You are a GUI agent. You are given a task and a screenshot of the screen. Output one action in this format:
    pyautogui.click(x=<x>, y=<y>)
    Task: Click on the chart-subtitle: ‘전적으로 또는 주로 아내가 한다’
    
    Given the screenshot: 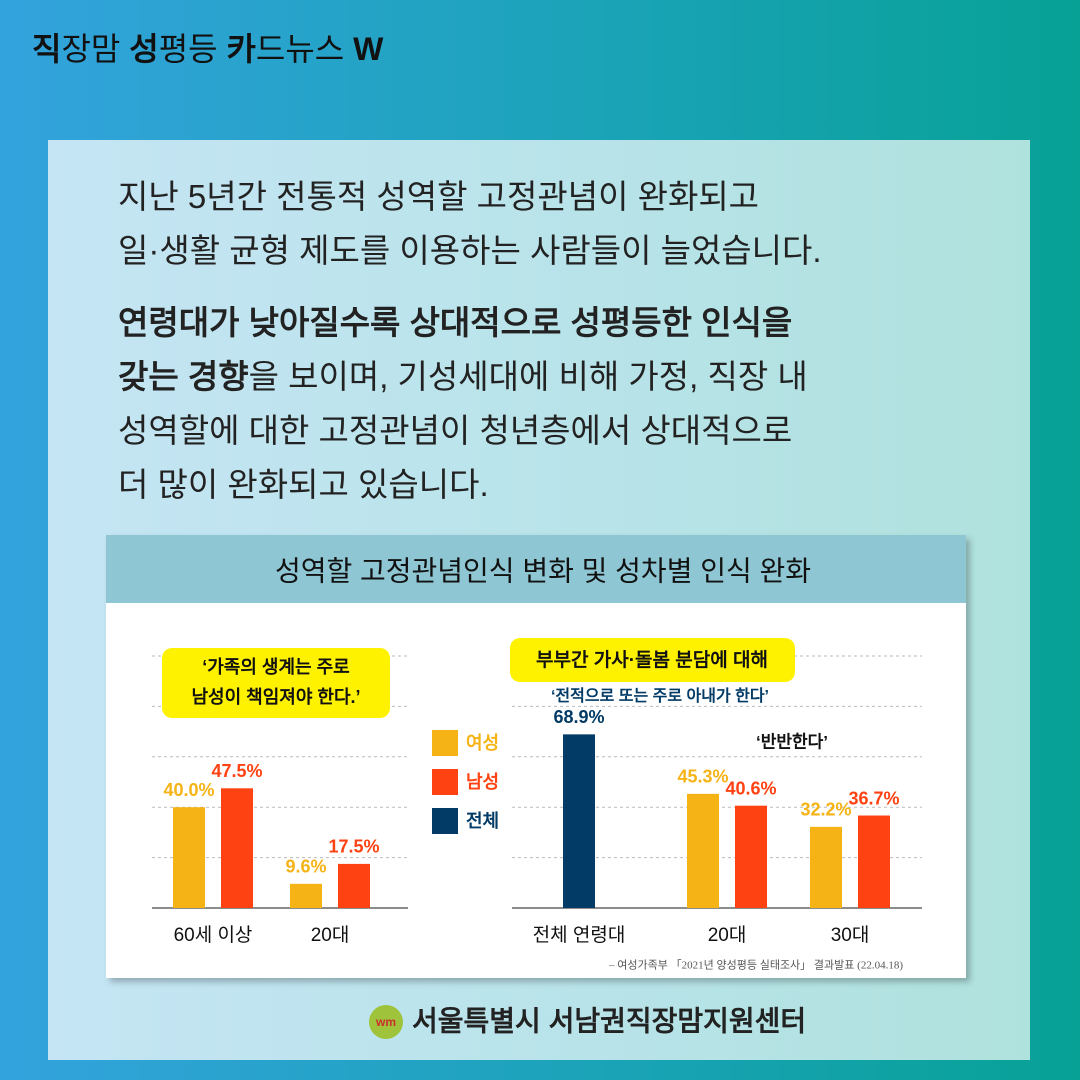 What is the action you would take?
    pyautogui.click(x=660, y=695)
    